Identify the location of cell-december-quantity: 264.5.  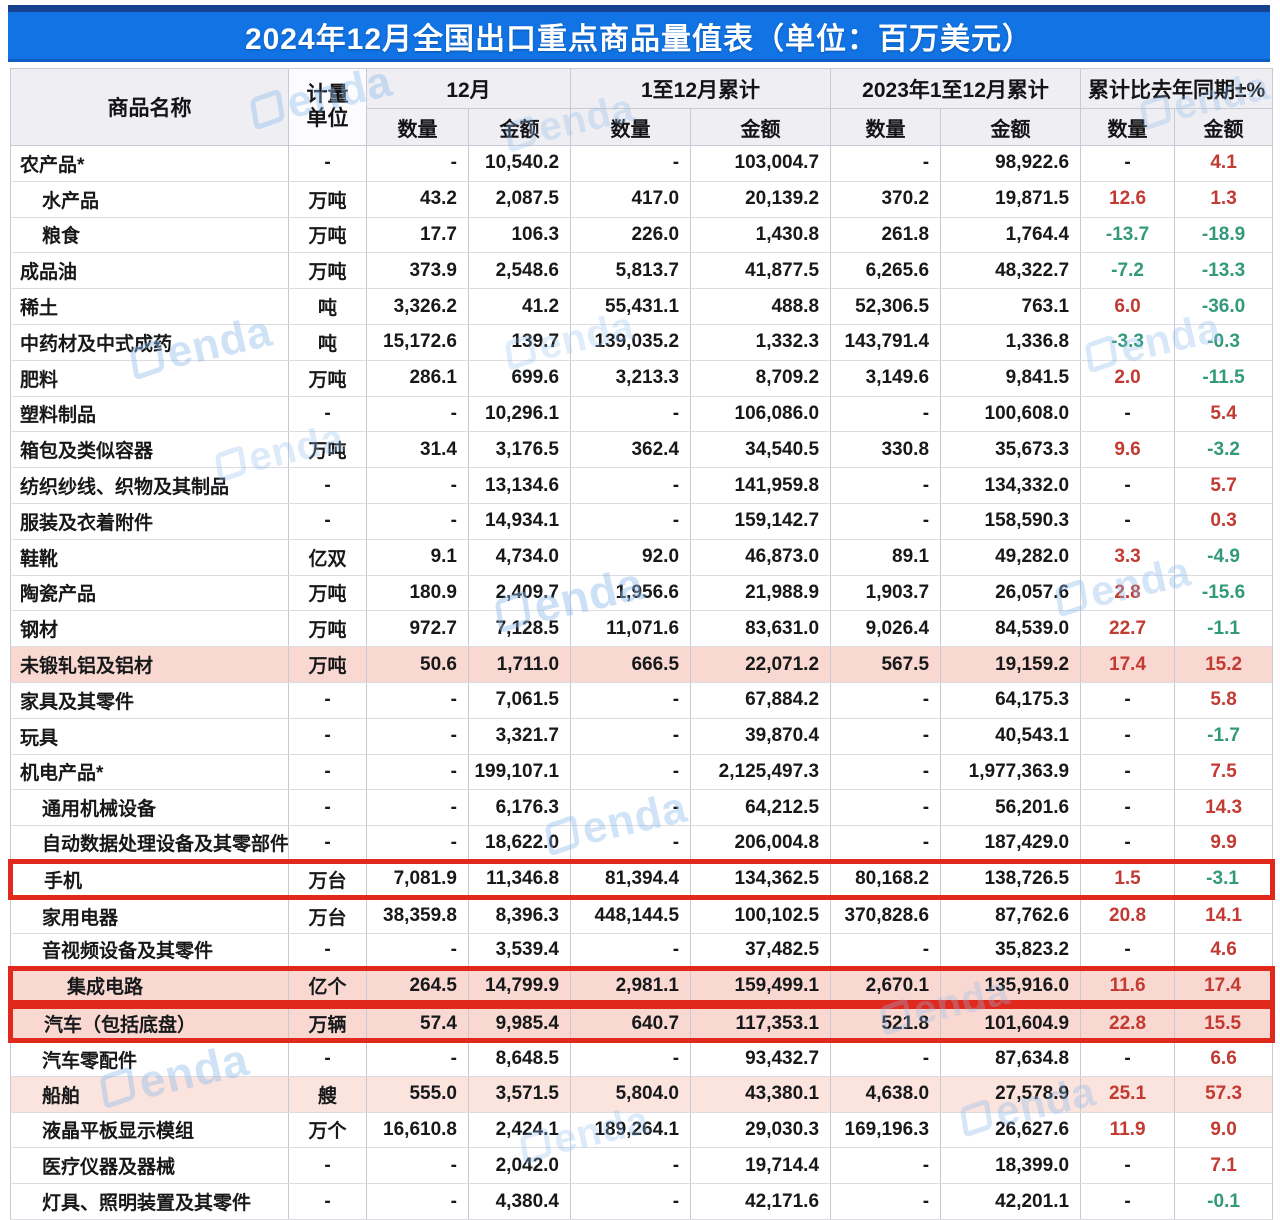
(417, 987).